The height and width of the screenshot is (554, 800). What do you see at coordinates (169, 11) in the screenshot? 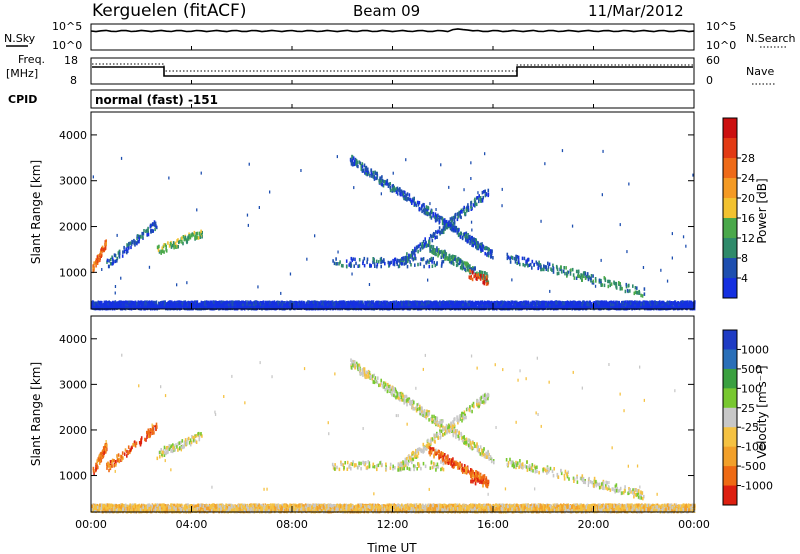
I see `station-title: Kerguelen (fitACF)` at bounding box center [169, 11].